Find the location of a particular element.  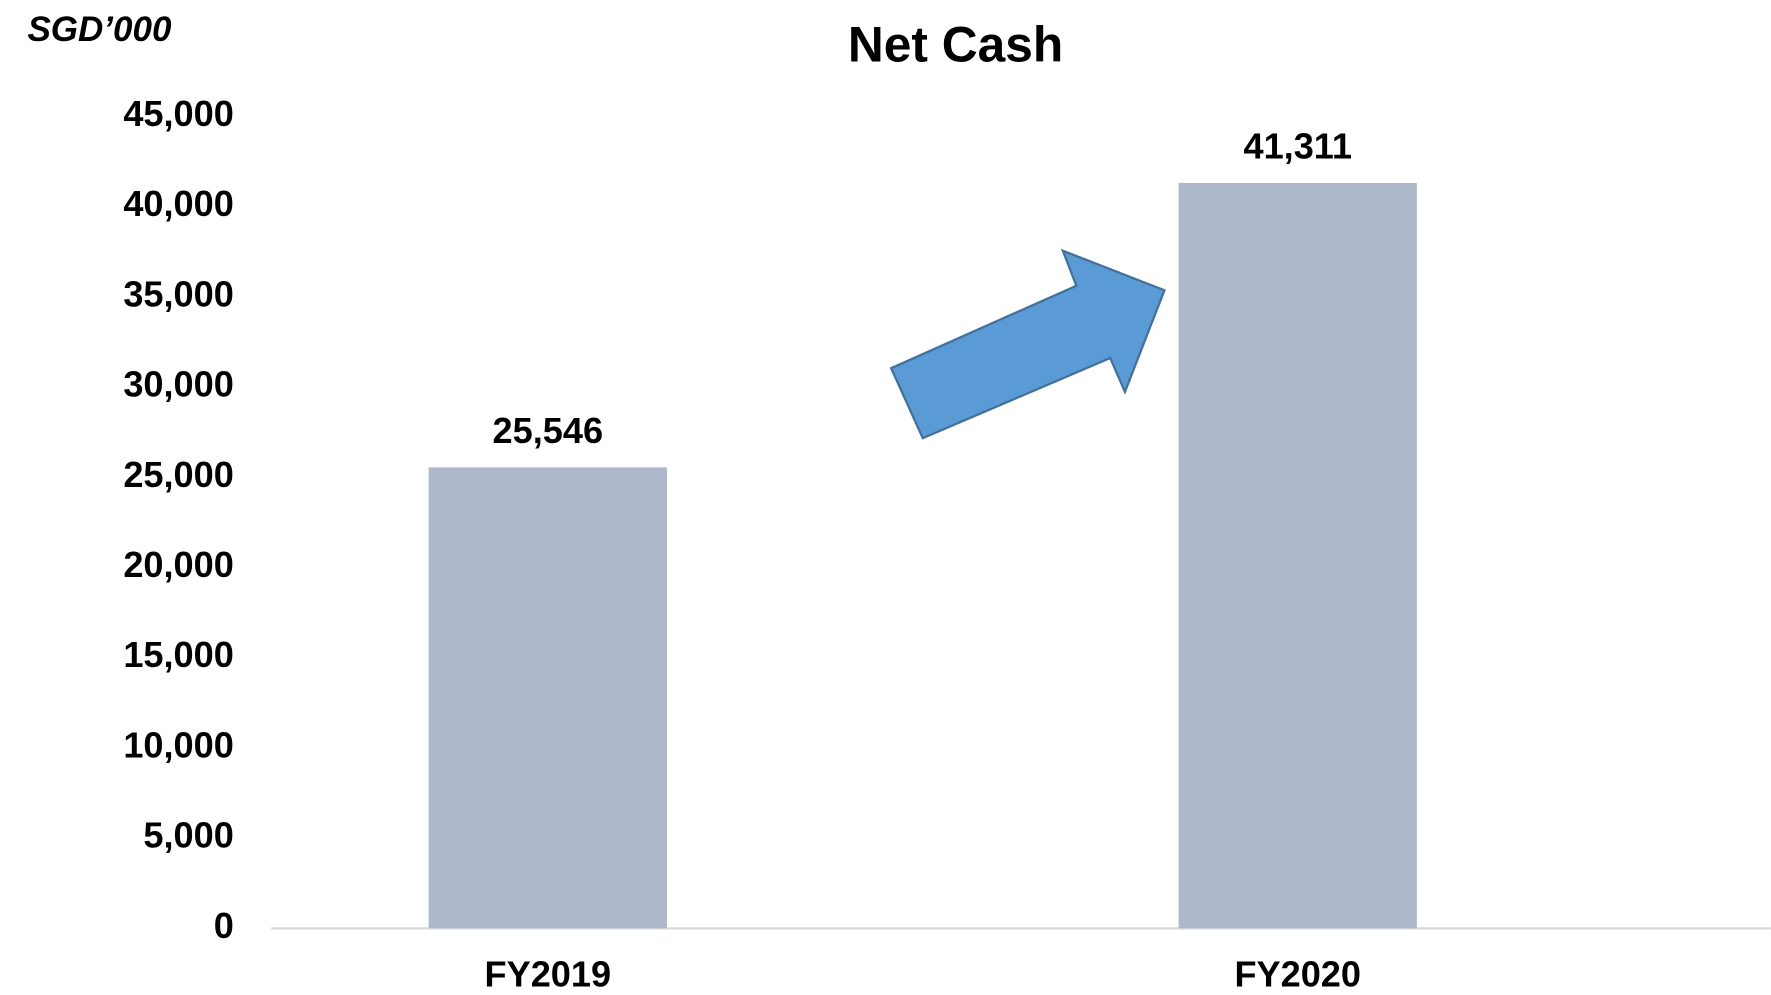

y-tick-label: 30,000 is located at coordinates (178, 384).